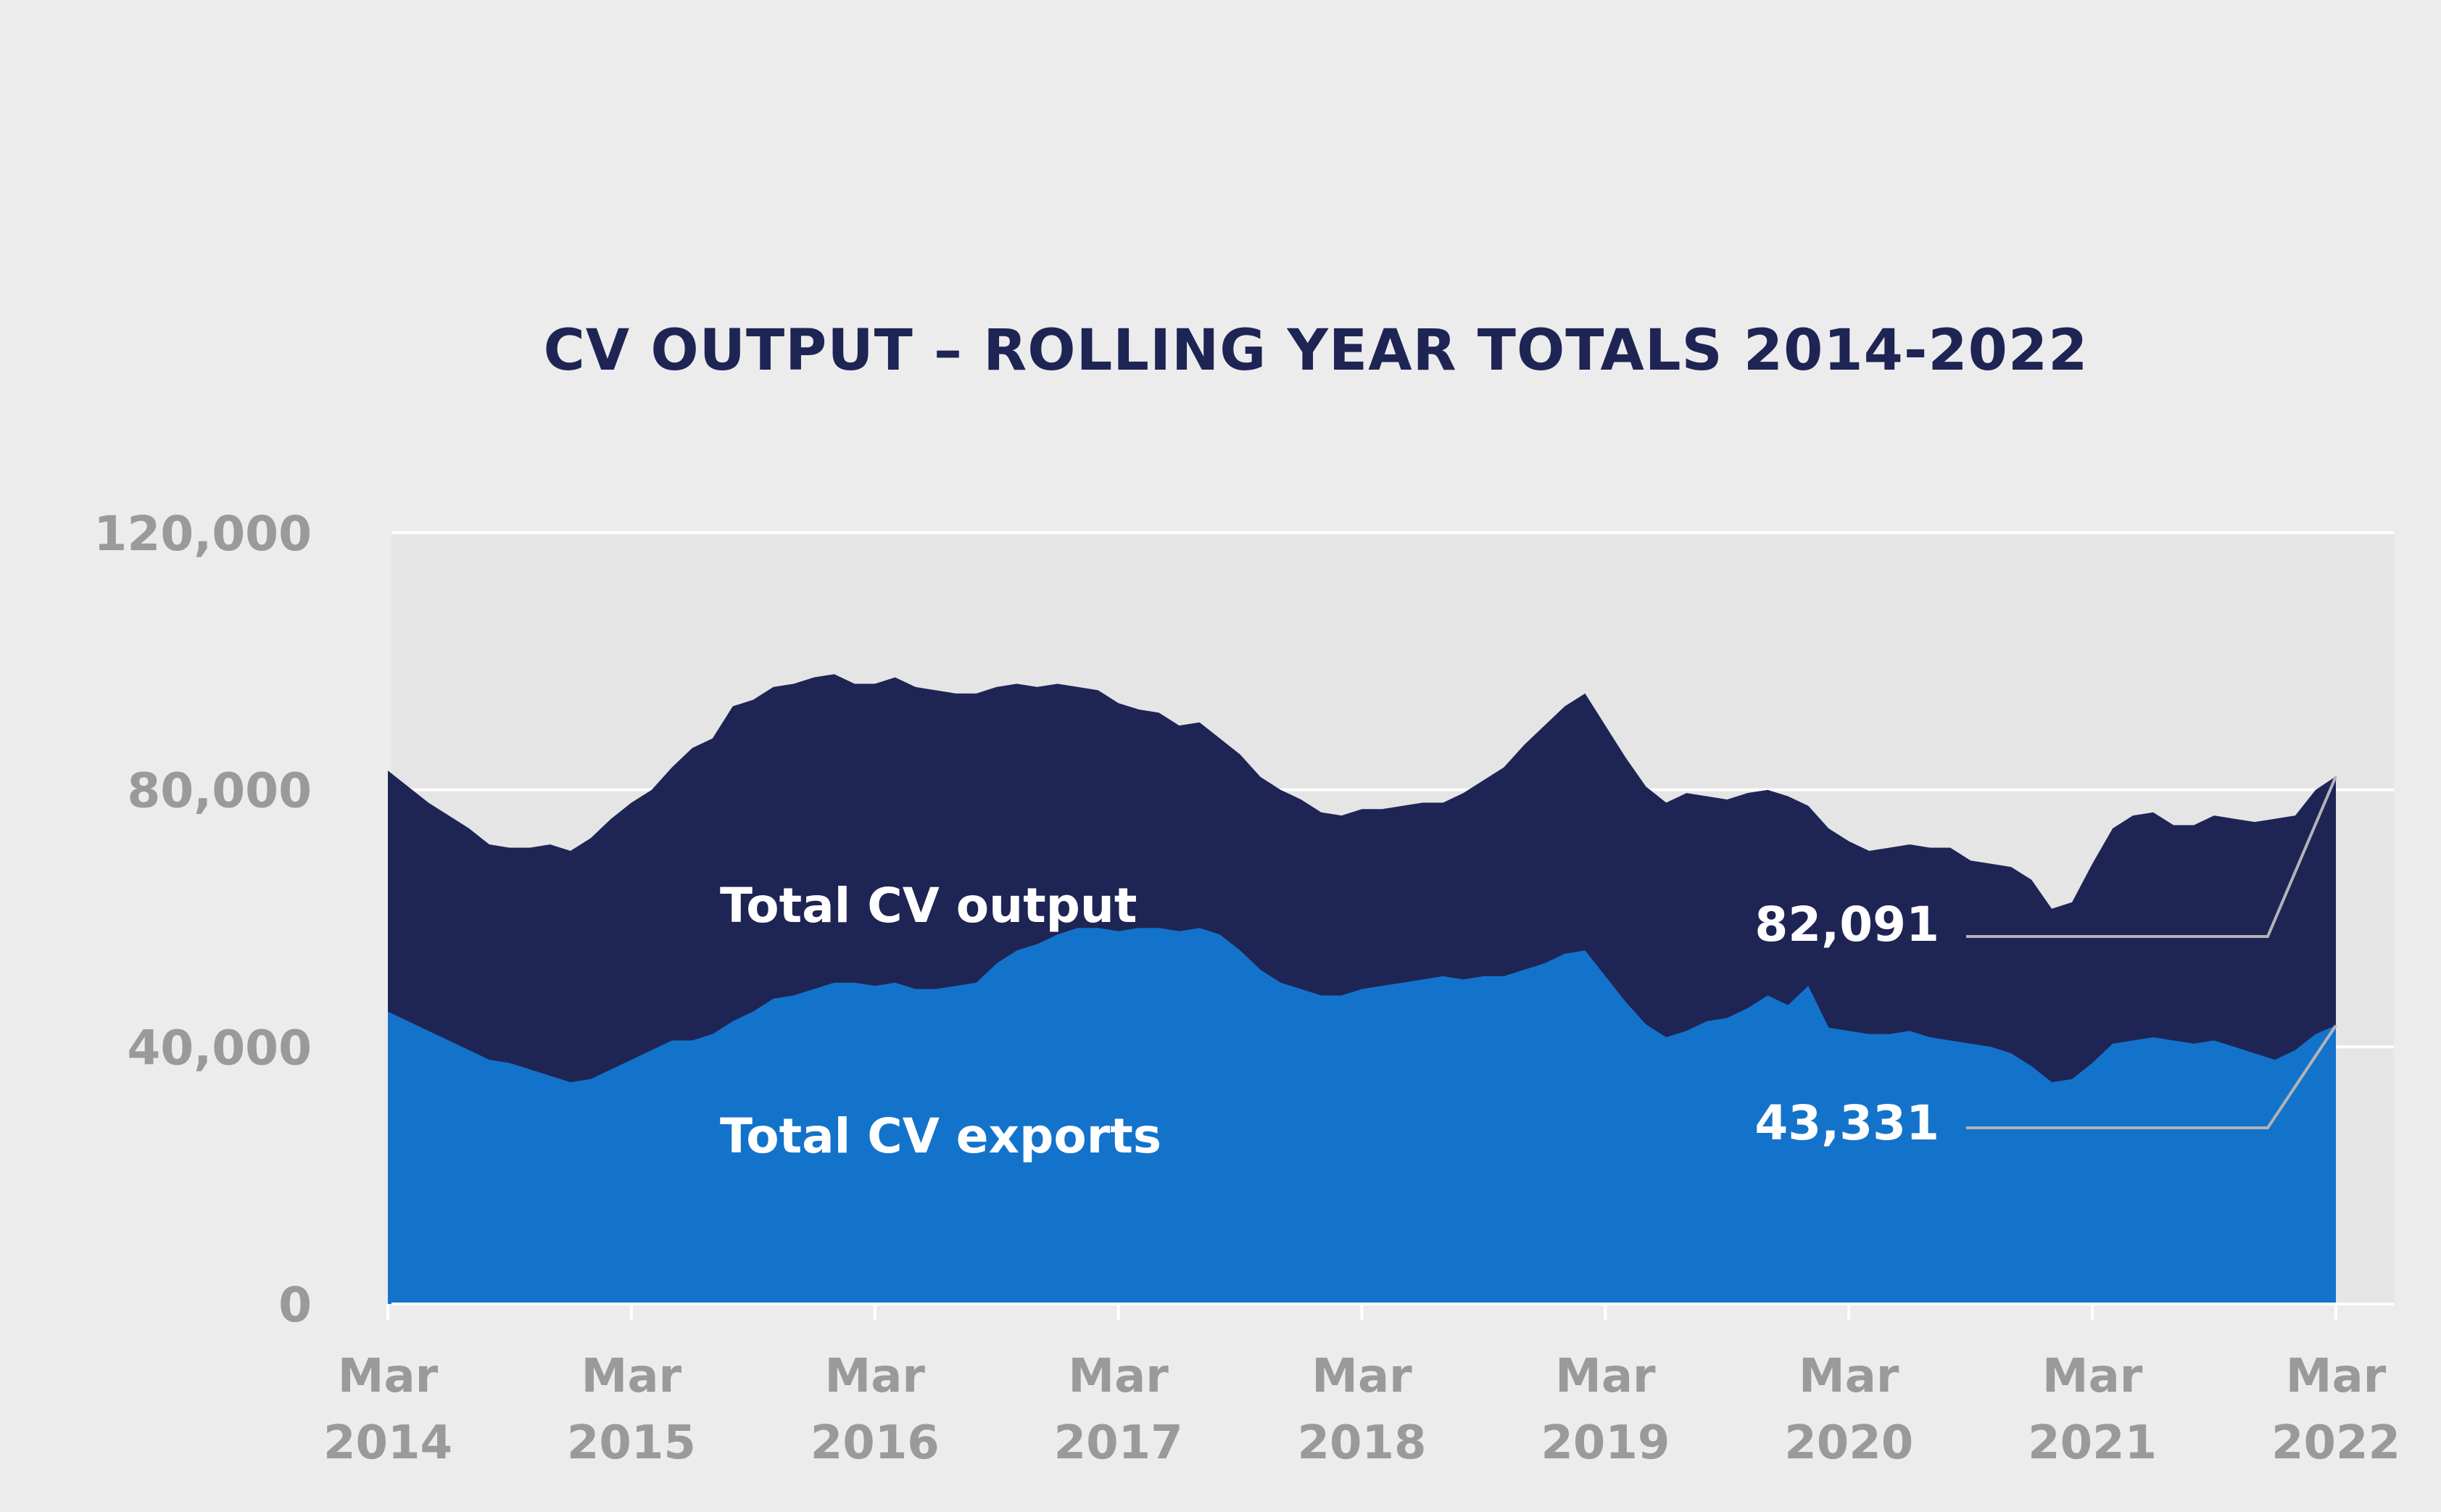 Image resolution: width=2441 pixels, height=1512 pixels. What do you see at coordinates (203, 534) in the screenshot?
I see `y-tick-label: 120,000` at bounding box center [203, 534].